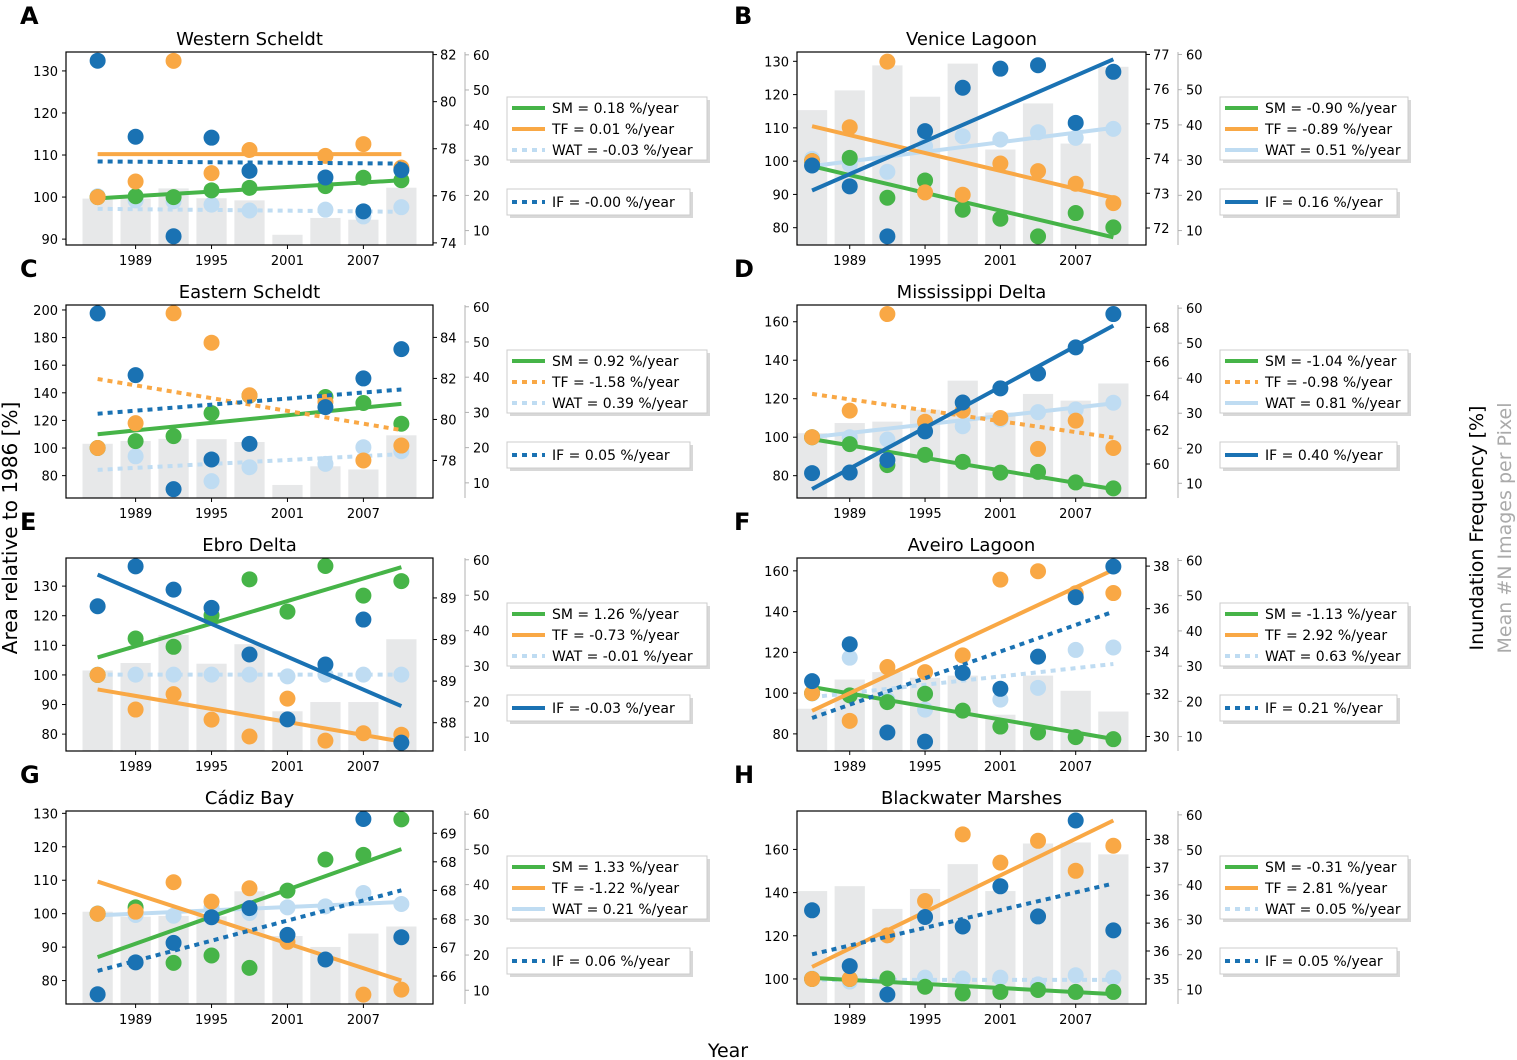 This screenshot has height=1060, width=1517. What do you see at coordinates (1194, 55) in the screenshot?
I see `images-axis-tick-label: 60` at bounding box center [1194, 55].